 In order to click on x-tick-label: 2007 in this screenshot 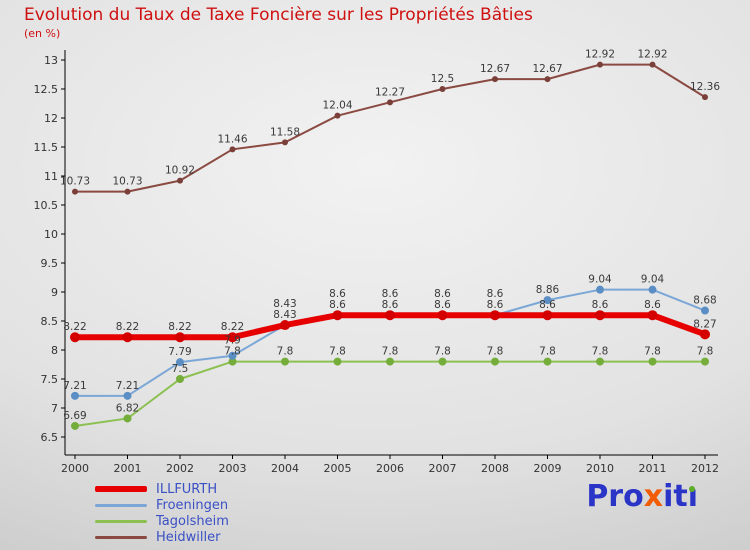, I will do `click(443, 468)`.